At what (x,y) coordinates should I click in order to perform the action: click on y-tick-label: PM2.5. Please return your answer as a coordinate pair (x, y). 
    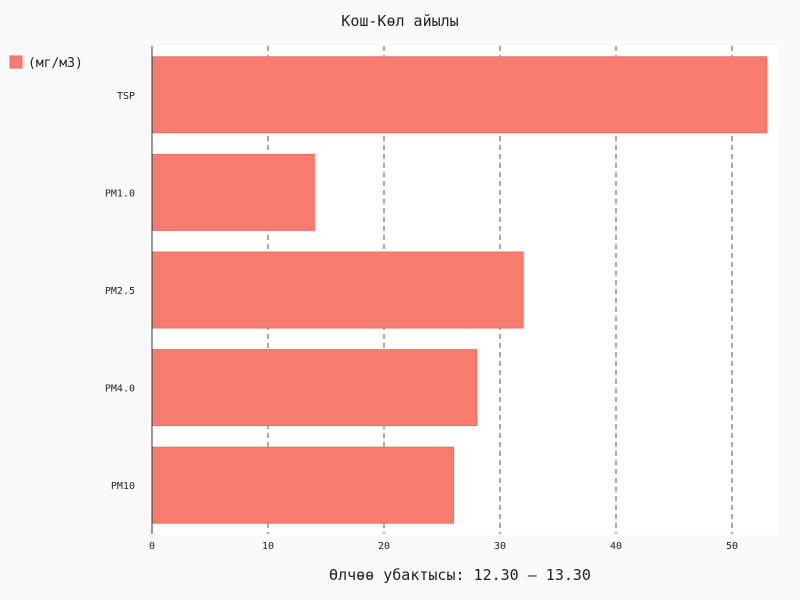
    Looking at the image, I should click on (120, 291).